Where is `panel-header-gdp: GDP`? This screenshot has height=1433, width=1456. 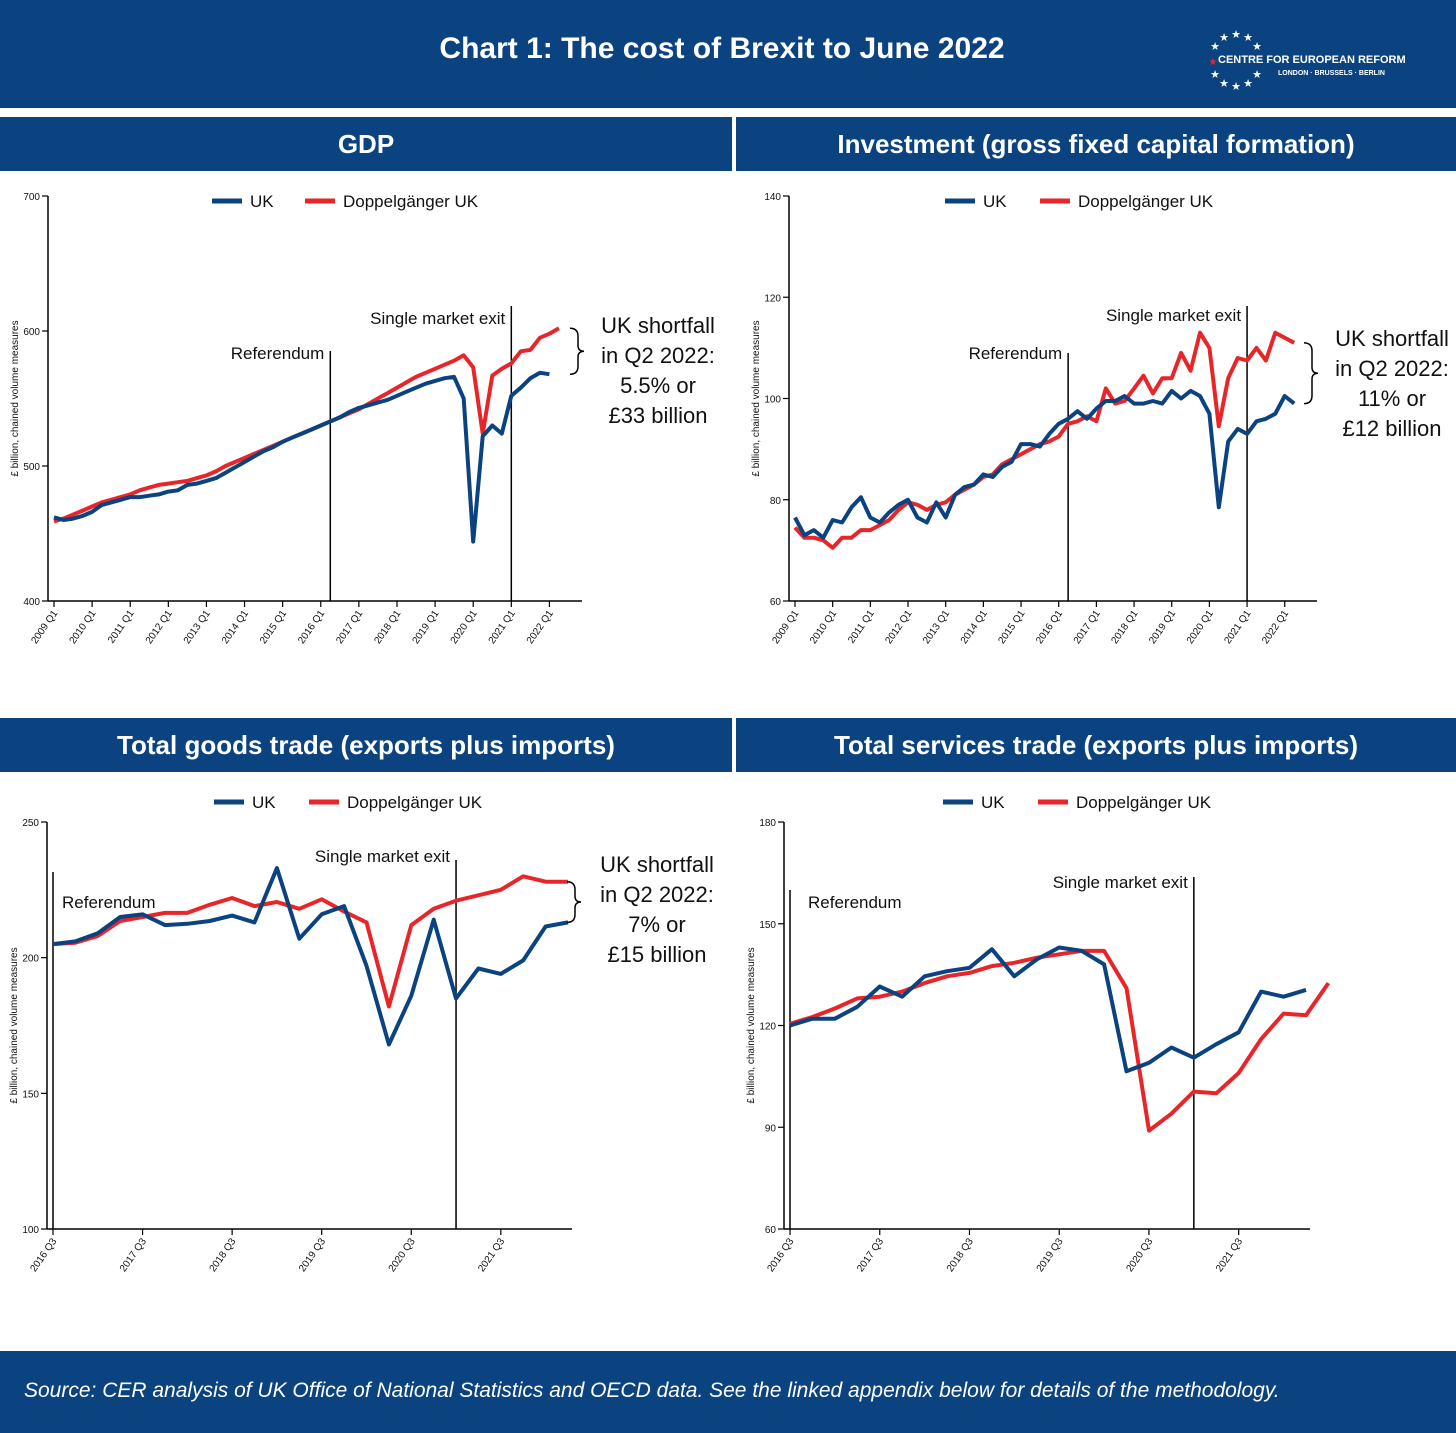
panel-header-gdp: GDP is located at coordinates (366, 144).